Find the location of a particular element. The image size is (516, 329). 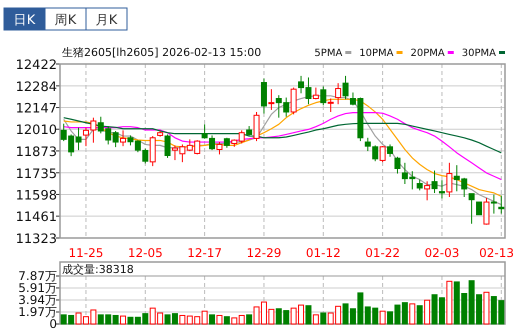

y-tick-label: 11735 is located at coordinates (36, 174).